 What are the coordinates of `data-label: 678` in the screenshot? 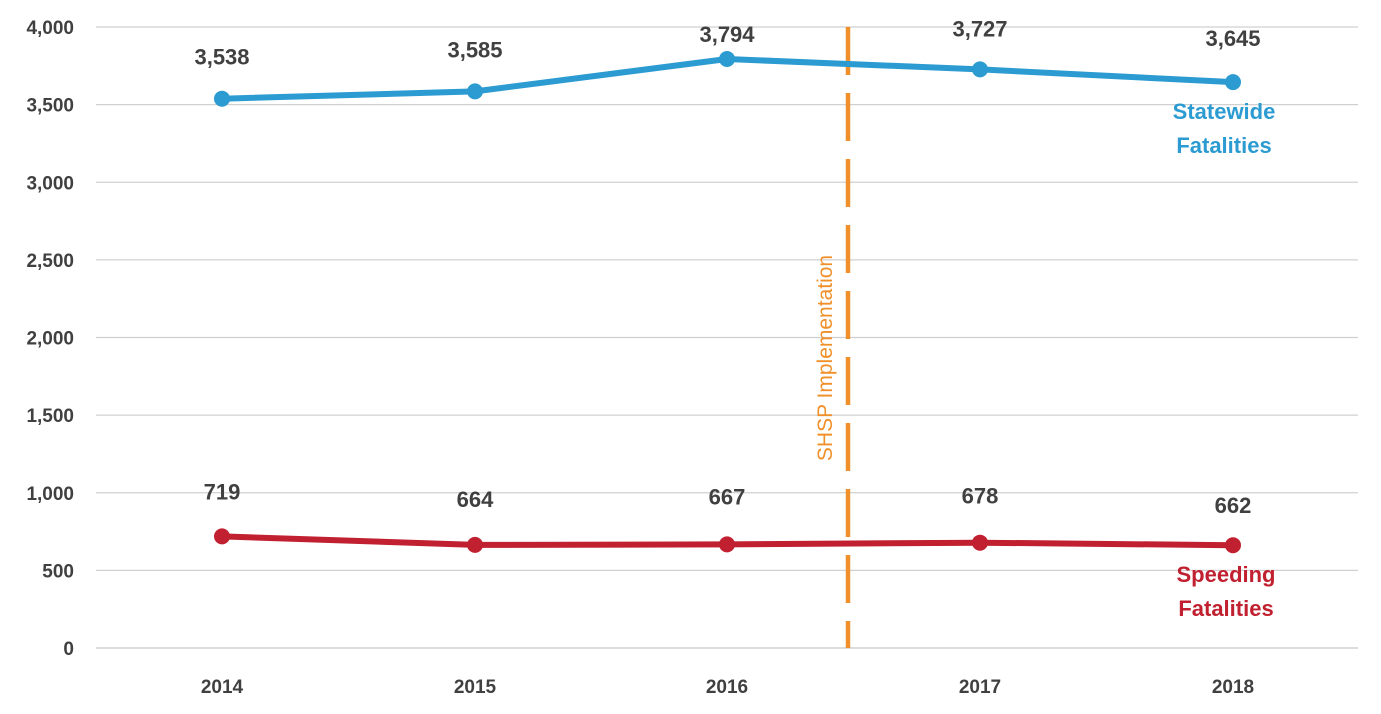 It's located at (980, 496).